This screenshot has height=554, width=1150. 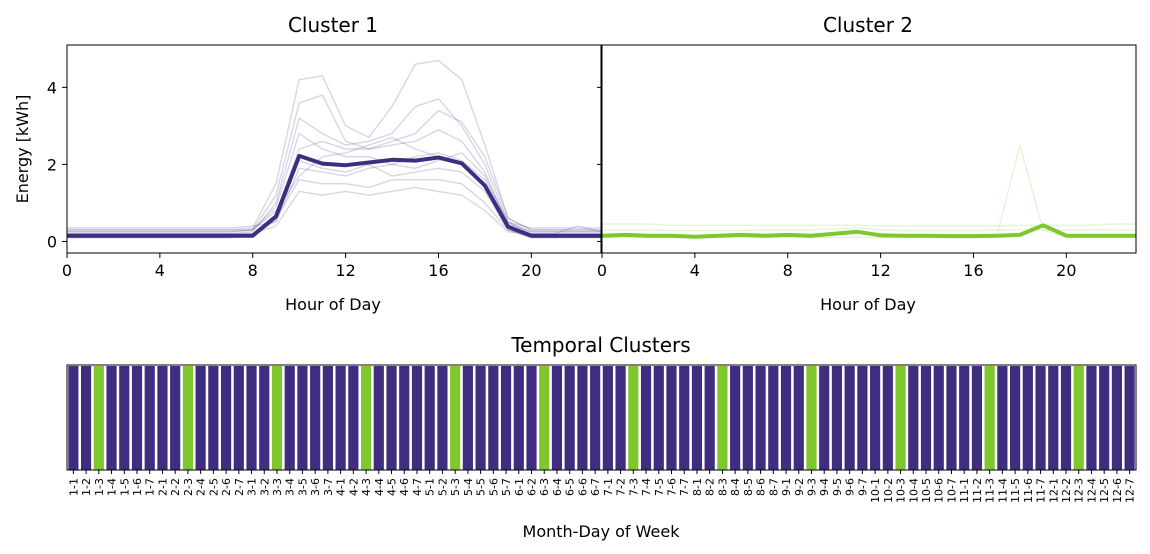 I want to click on cluster-1-title: Cluster 1, so click(x=333, y=25).